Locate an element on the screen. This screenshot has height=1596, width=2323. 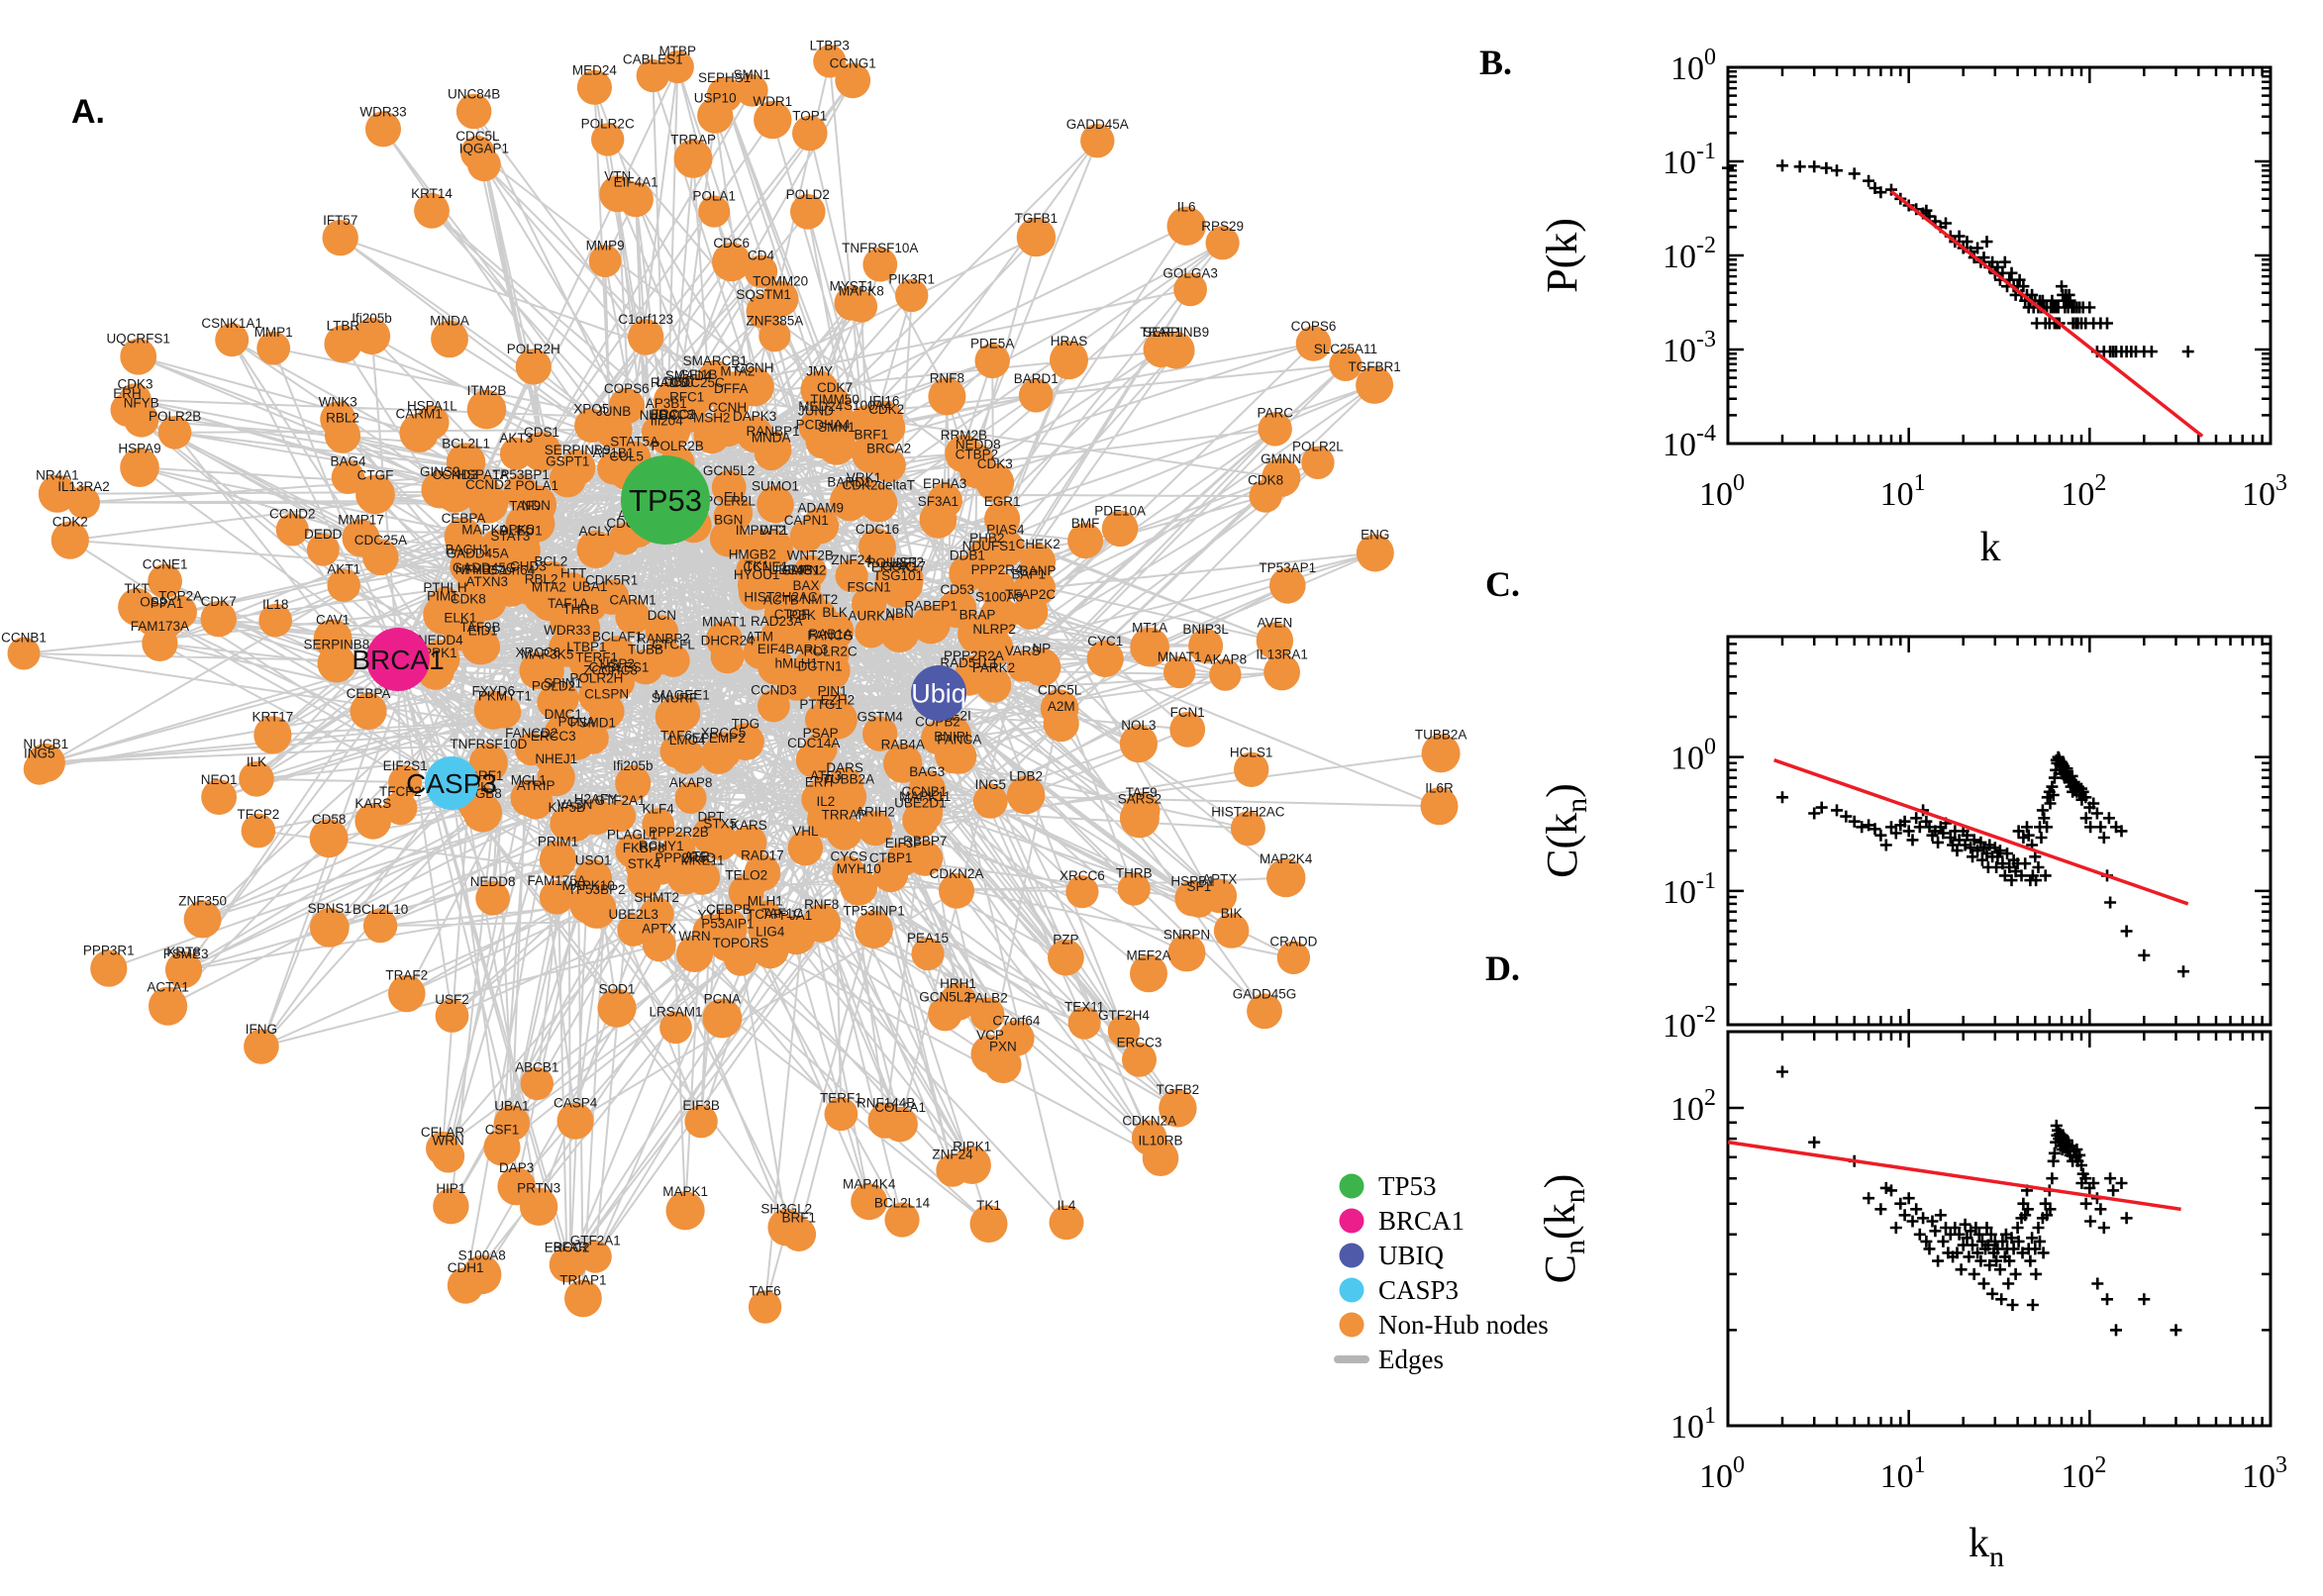
network-node-label: GTF2H4 is located at coordinates (1124, 1016).